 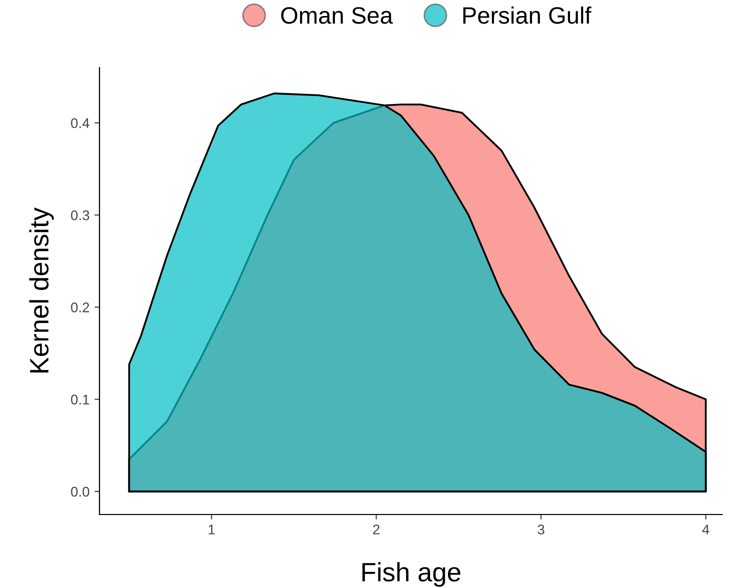 What do you see at coordinates (411, 574) in the screenshot?
I see `x-axis-title: Fish age` at bounding box center [411, 574].